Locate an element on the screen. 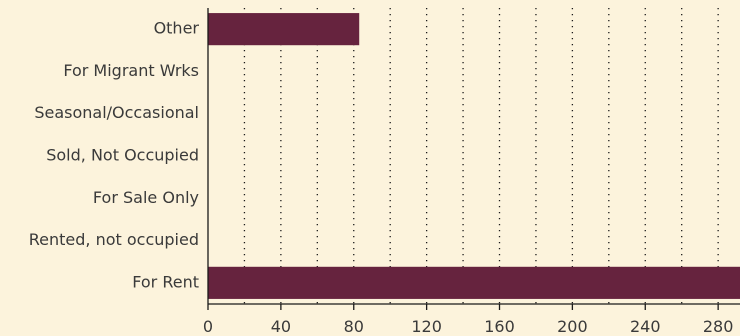  category-label-3: Sold, Not Occupied is located at coordinates (122, 155).